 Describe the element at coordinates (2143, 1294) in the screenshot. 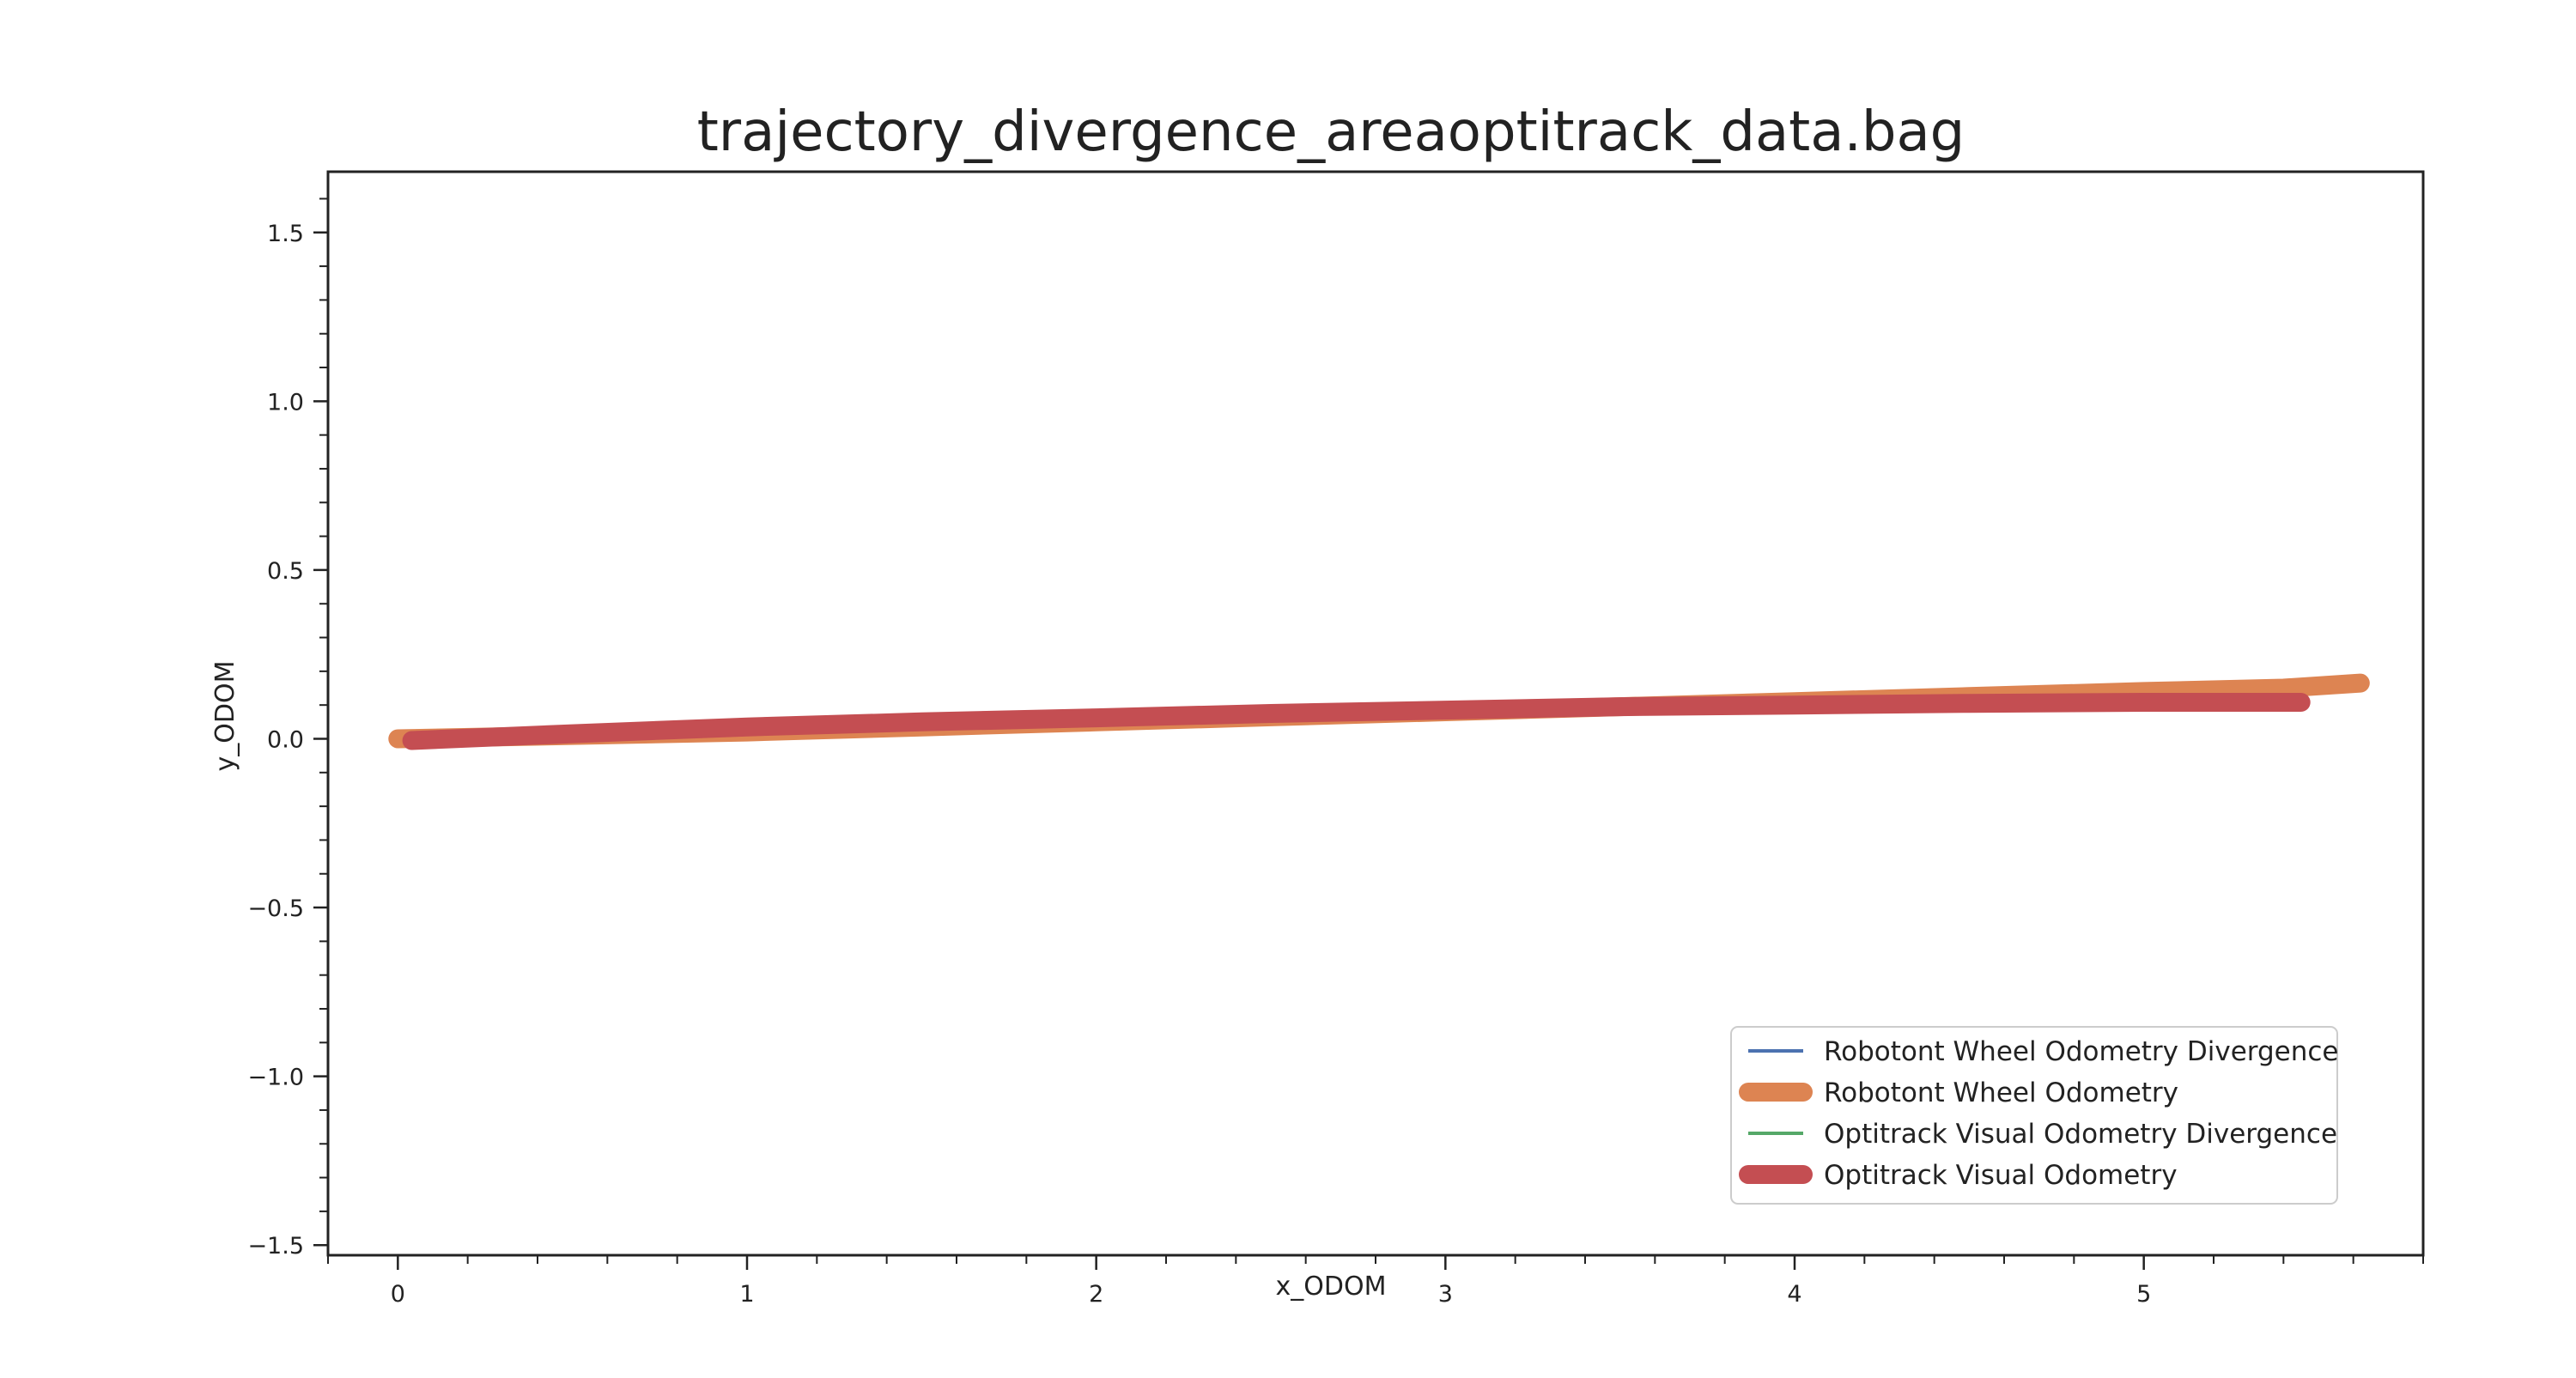

I see `x-tick-label: 5` at that location.